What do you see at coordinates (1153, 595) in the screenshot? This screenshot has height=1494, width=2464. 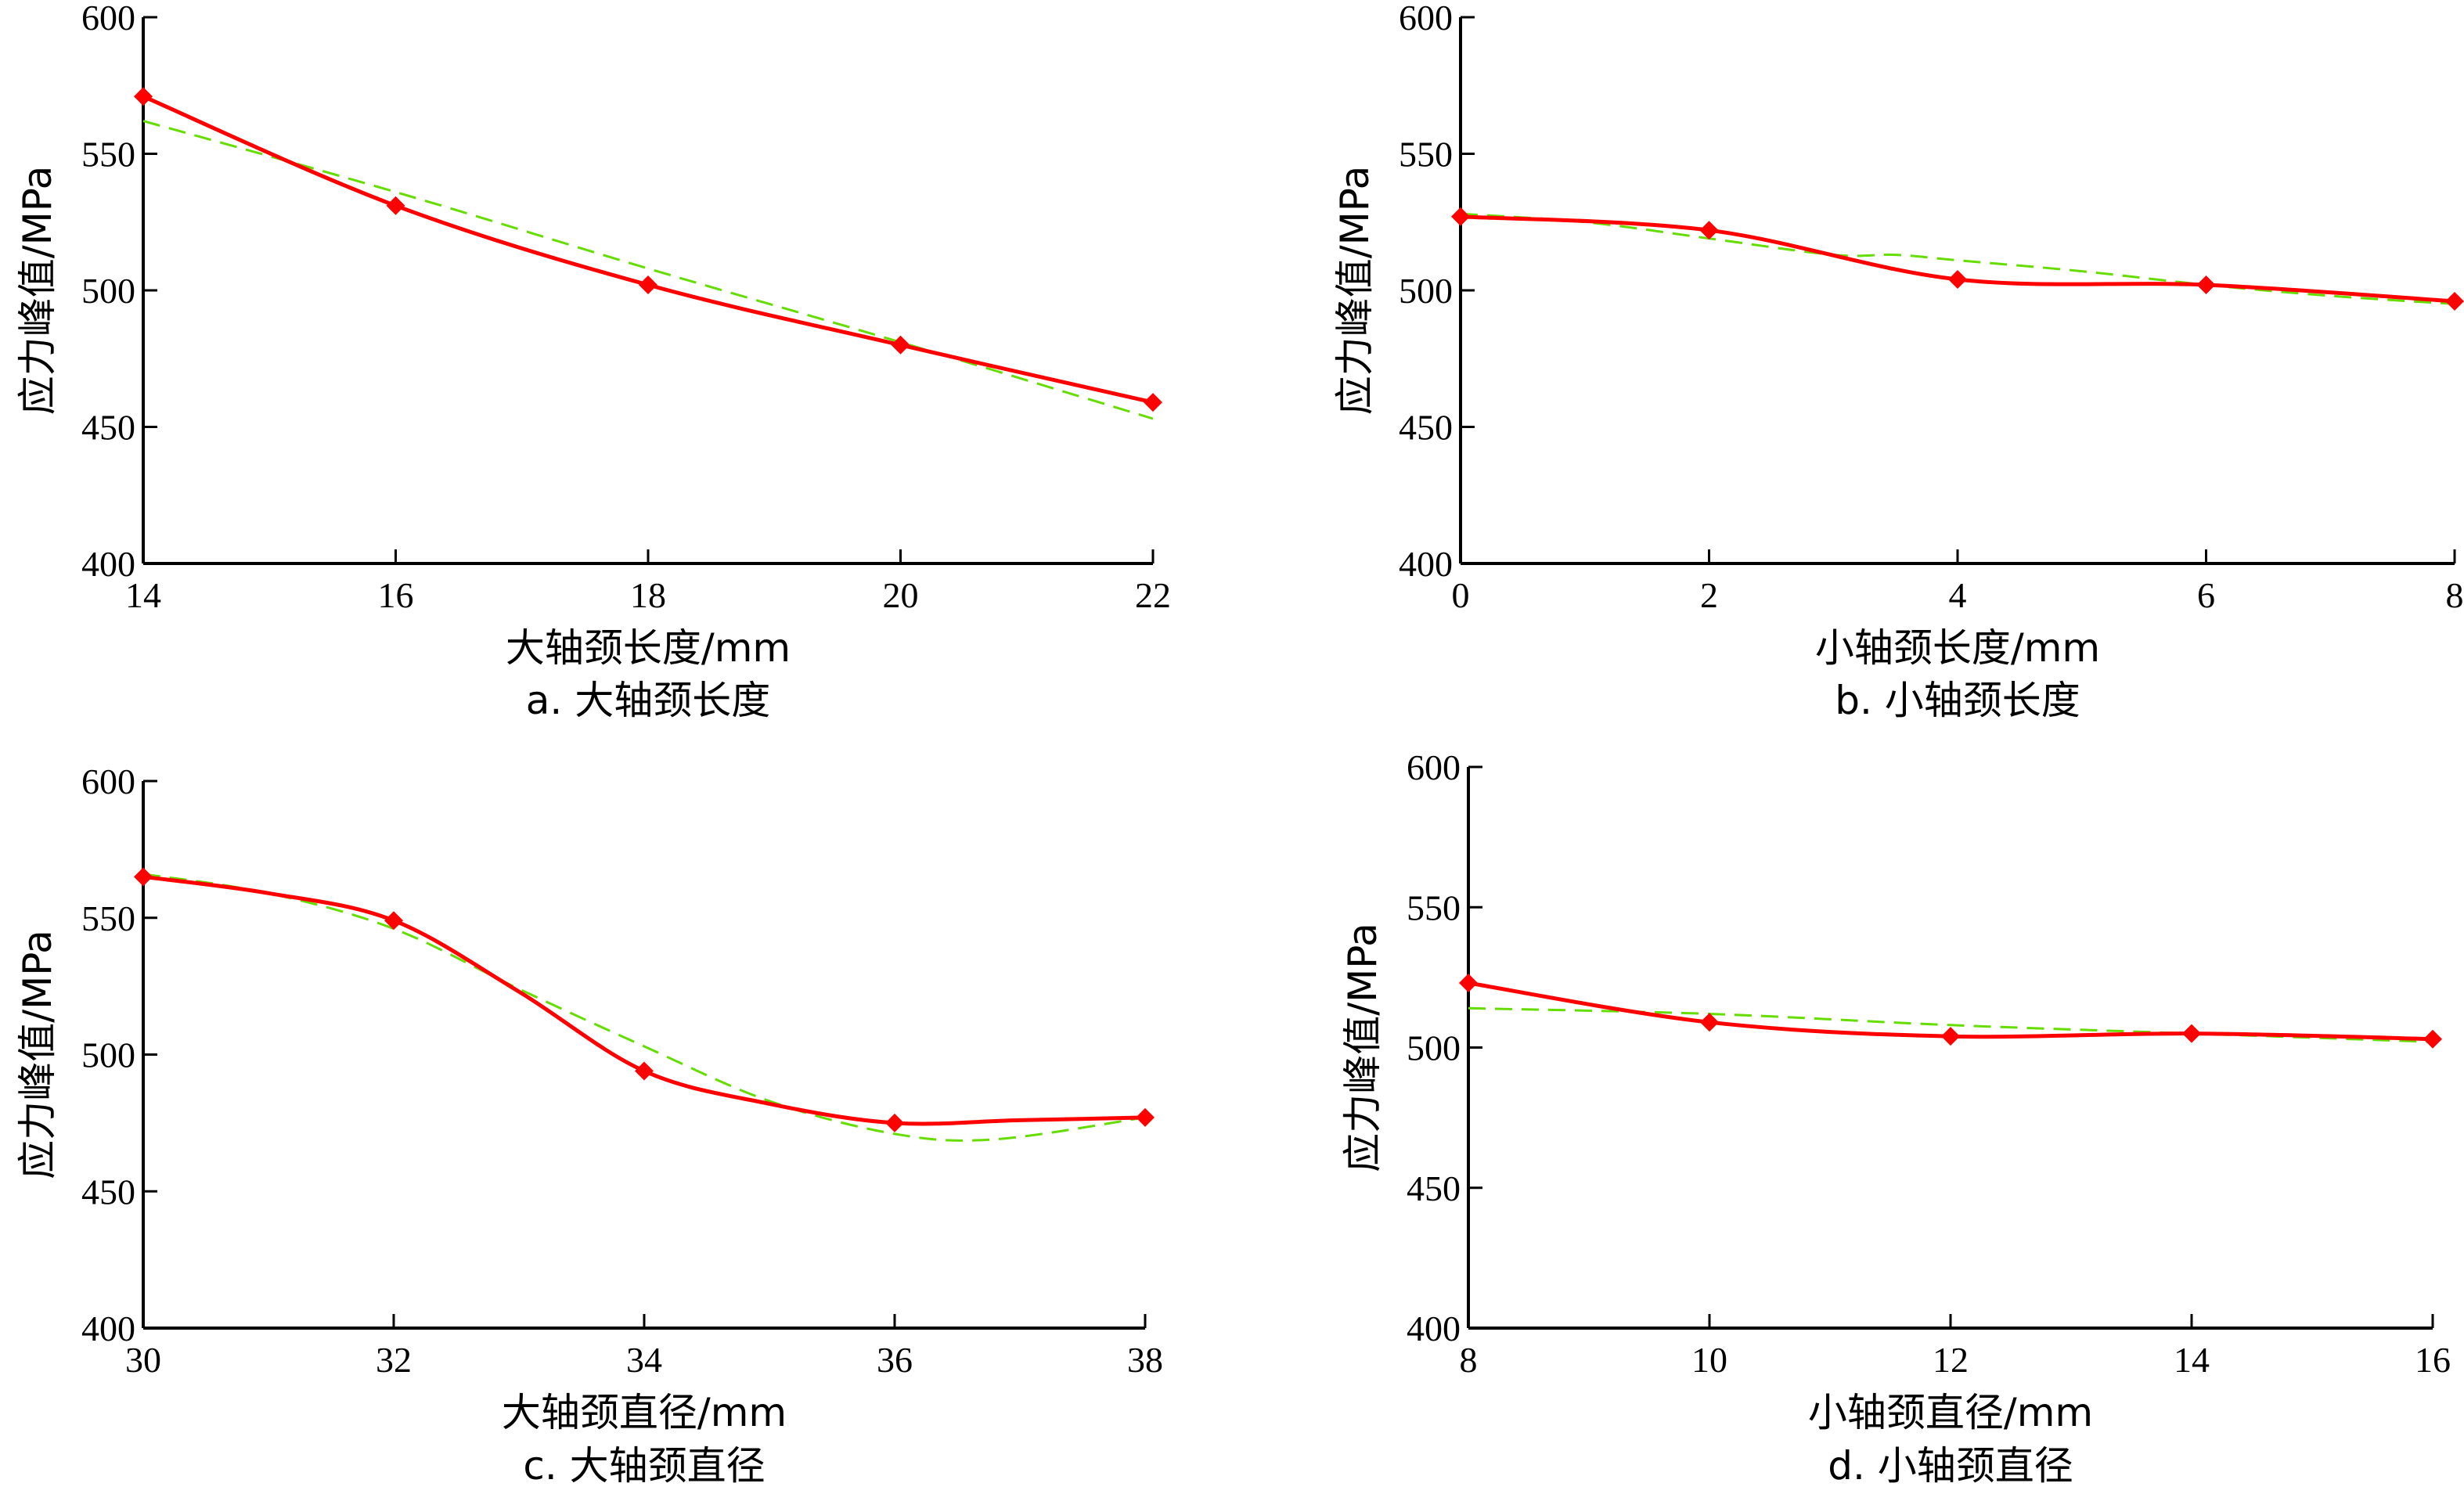 I see `x-tick-label: 22` at bounding box center [1153, 595].